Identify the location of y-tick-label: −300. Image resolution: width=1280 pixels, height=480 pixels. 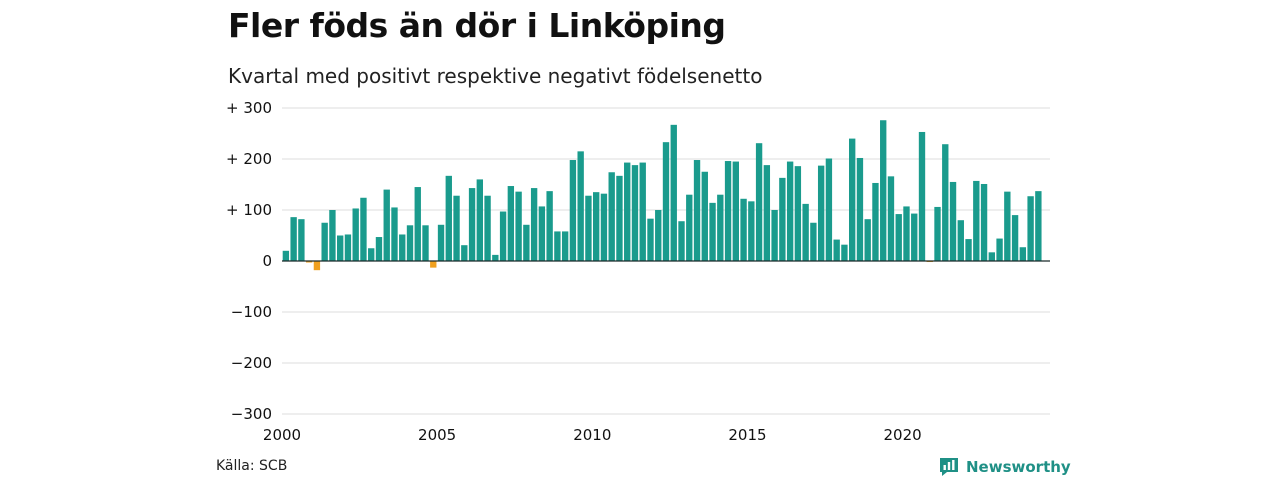
(251, 414).